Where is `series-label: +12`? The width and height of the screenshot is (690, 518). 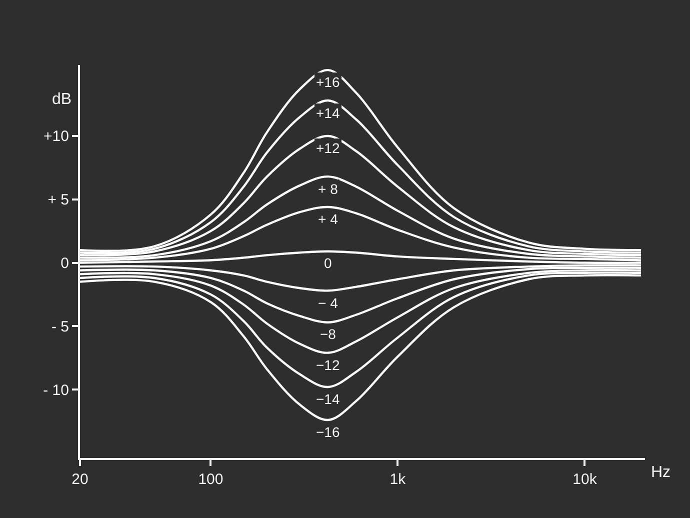
series-label: +12 is located at coordinates (328, 148).